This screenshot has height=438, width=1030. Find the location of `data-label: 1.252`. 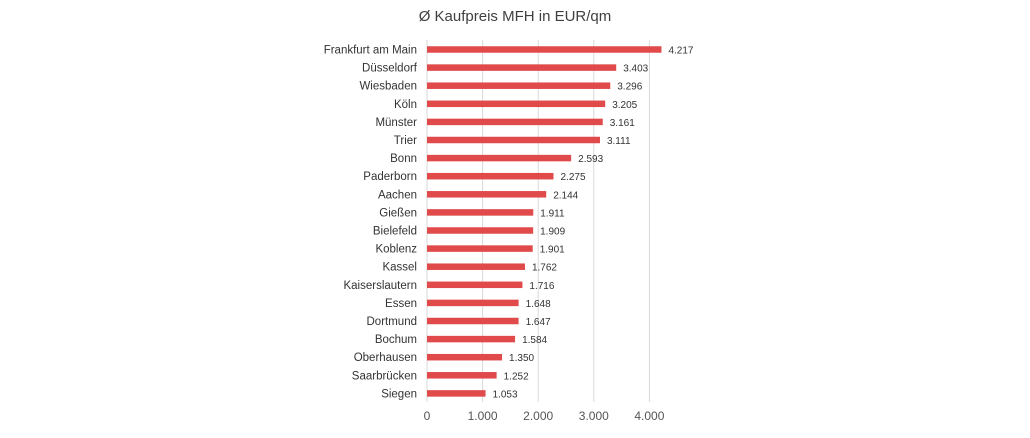

data-label: 1.252 is located at coordinates (516, 376).